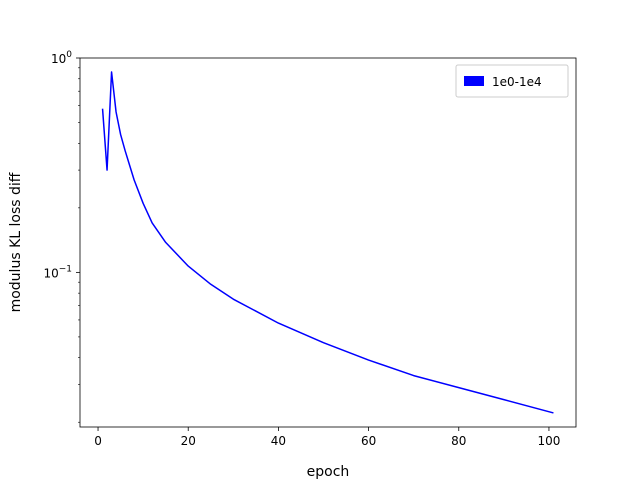 This screenshot has height=480, width=640. I want to click on y-tick-label-exponent: 0, so click(69, 55).